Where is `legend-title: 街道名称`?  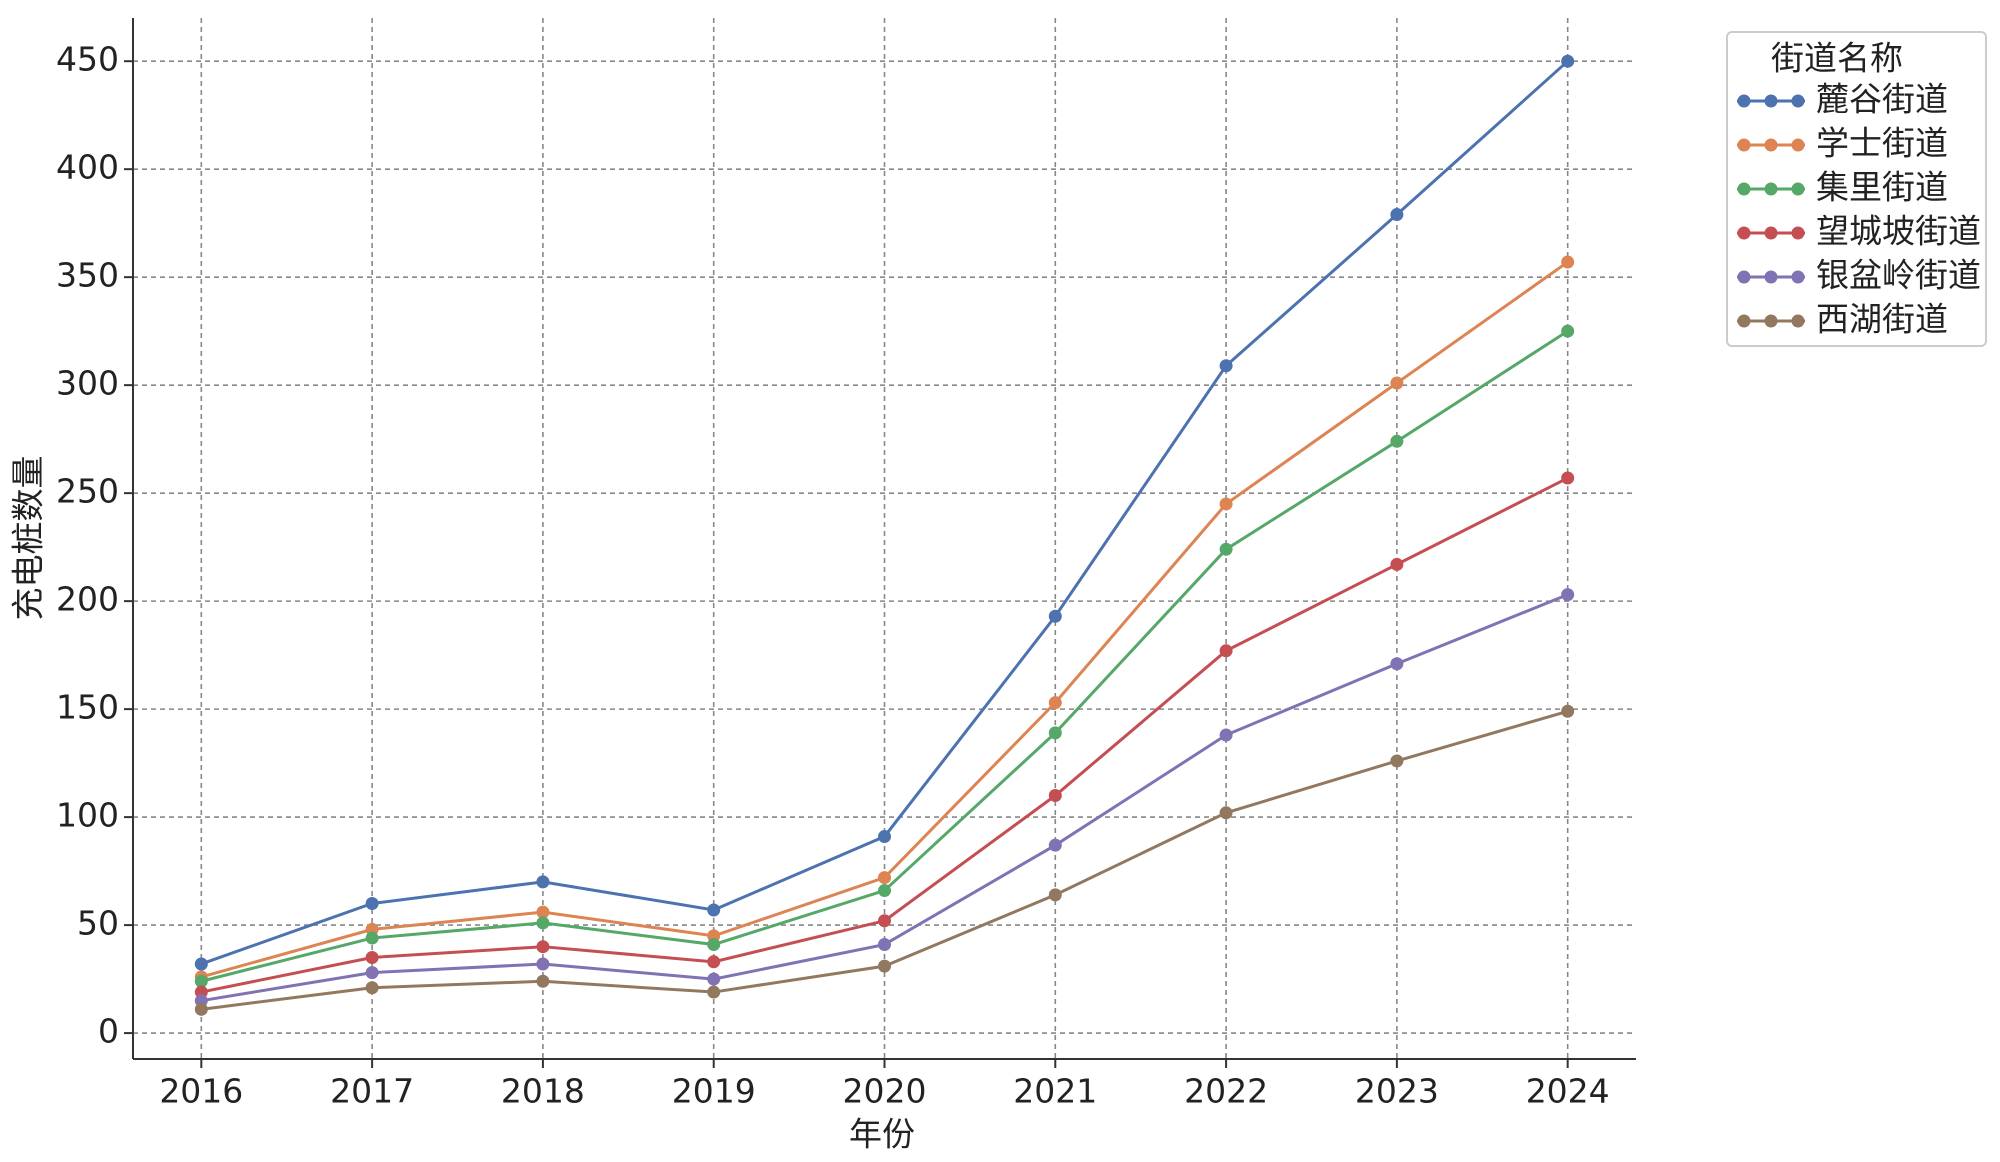 legend-title: 街道名称 is located at coordinates (1837, 58).